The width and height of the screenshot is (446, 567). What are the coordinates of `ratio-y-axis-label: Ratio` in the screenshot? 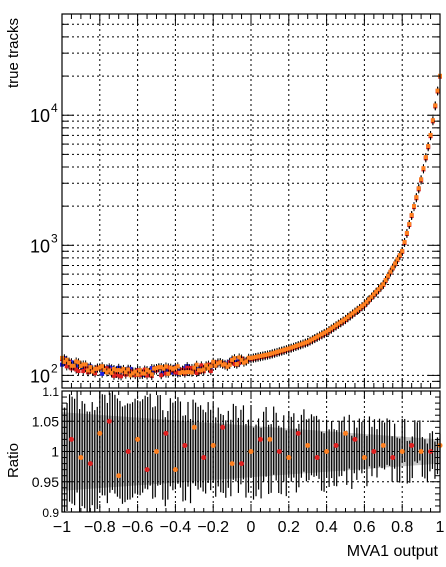 It's located at (13, 460).